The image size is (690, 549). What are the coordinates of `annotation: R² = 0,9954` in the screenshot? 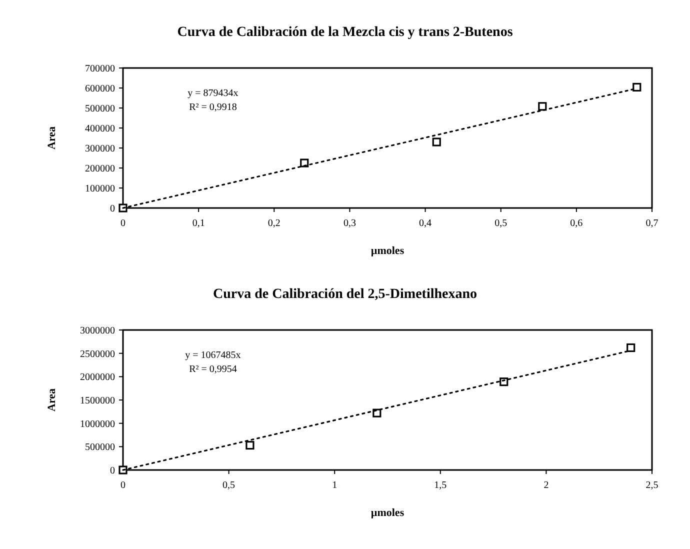 It's located at (213, 369).